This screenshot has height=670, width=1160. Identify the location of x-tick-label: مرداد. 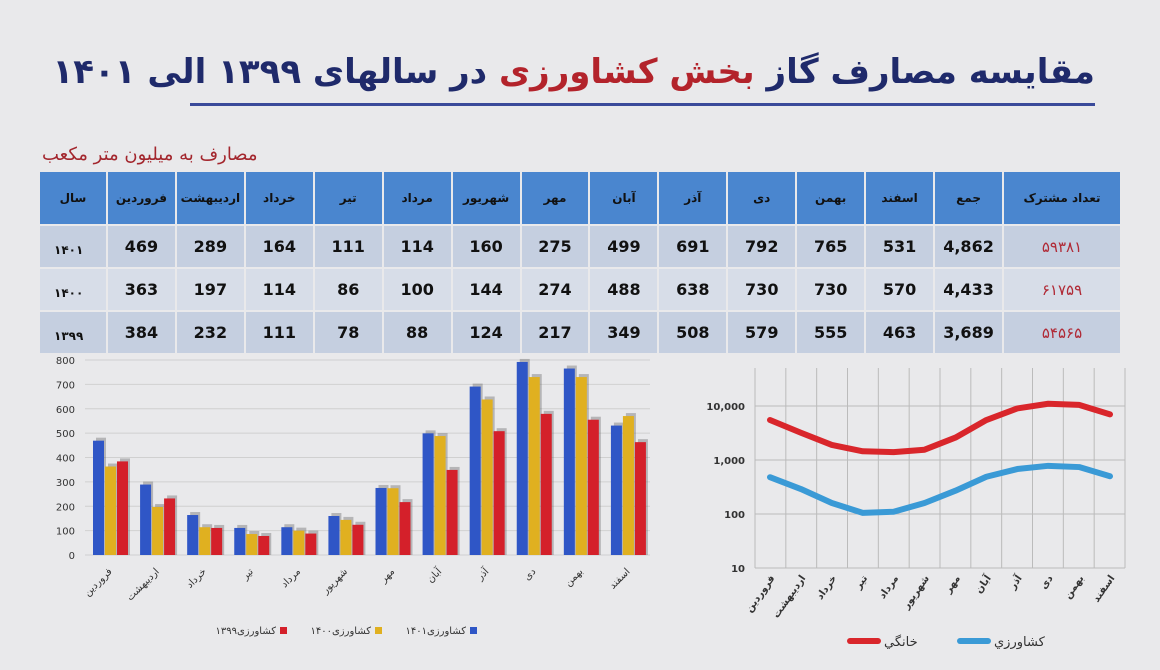
(889, 587).